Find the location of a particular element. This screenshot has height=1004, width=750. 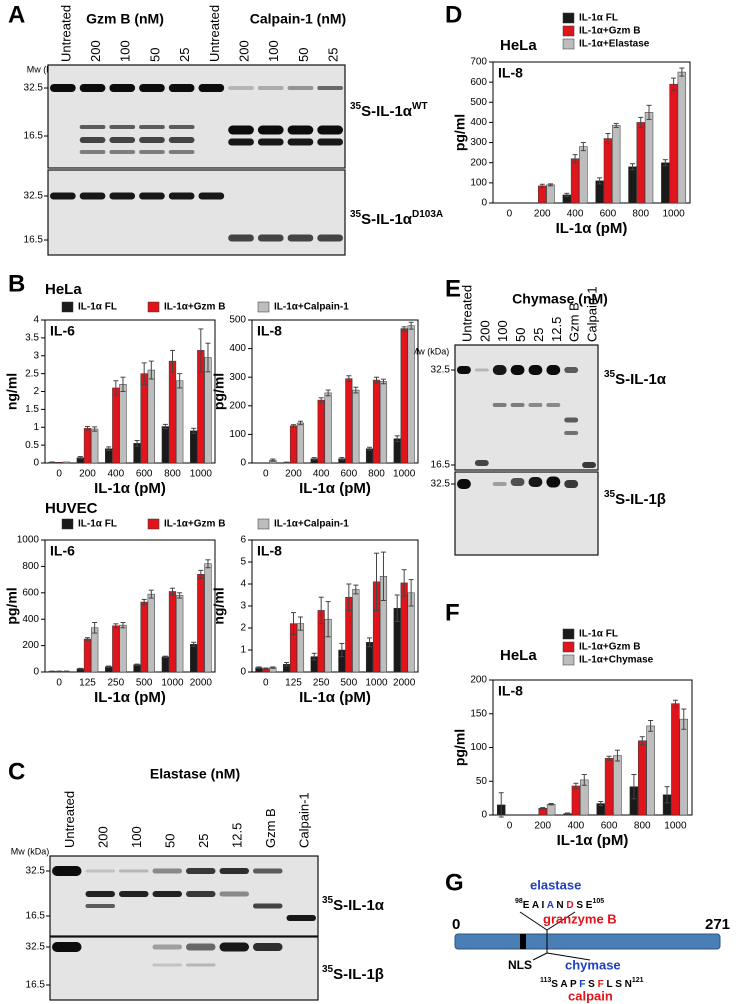

chart-title: IL-8 is located at coordinates (269, 331).